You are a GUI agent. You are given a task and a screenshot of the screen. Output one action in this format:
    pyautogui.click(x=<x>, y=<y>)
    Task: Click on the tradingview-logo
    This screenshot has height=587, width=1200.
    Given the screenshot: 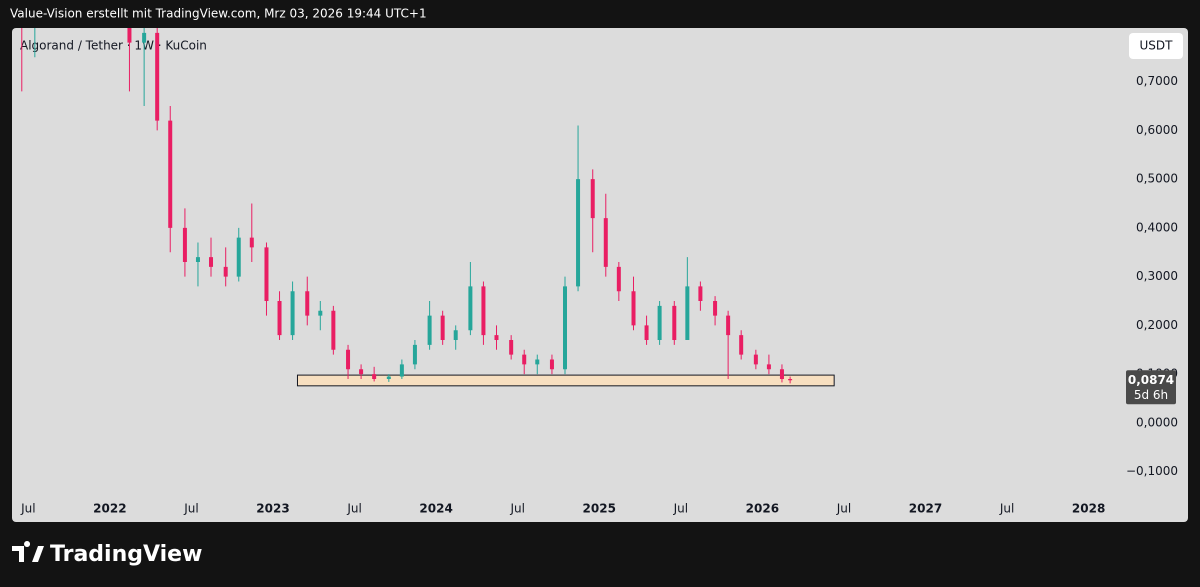 What is the action you would take?
    pyautogui.click(x=28, y=551)
    